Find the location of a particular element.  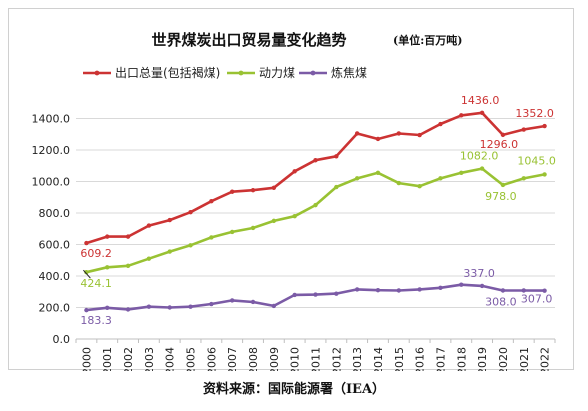

data-label: 183.3 is located at coordinates (96, 320).